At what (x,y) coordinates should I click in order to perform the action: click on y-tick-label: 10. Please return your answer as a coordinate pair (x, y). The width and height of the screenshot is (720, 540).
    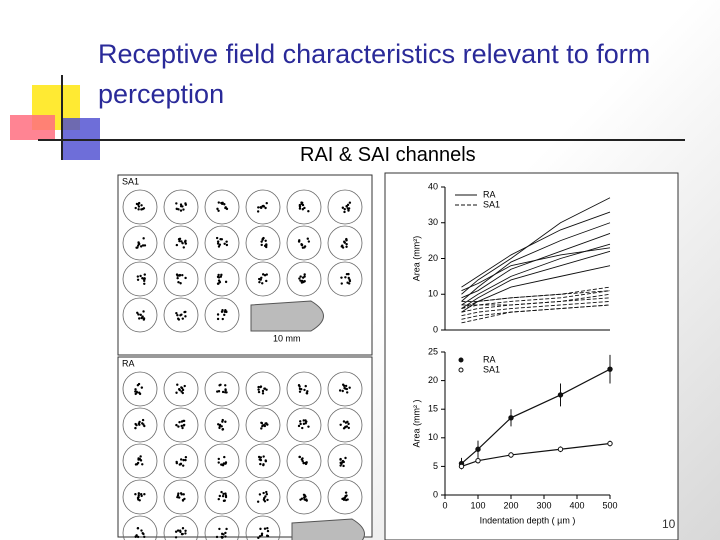
    Looking at the image, I should click on (433, 437).